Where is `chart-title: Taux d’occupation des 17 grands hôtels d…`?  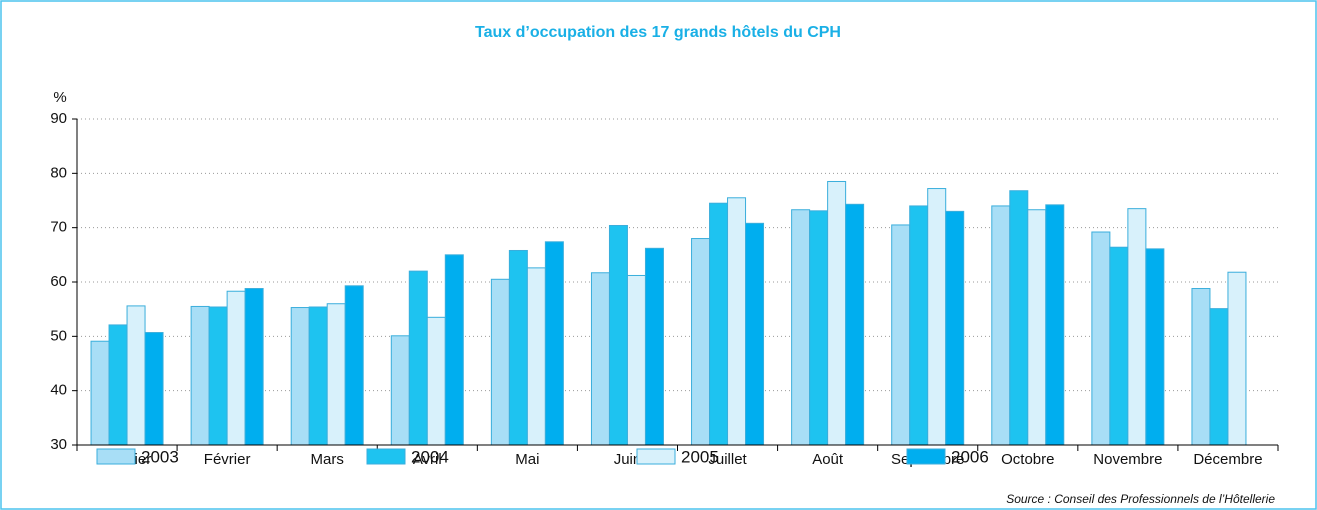 chart-title: Taux d’occupation des 17 grands hôtels d… is located at coordinates (658, 32).